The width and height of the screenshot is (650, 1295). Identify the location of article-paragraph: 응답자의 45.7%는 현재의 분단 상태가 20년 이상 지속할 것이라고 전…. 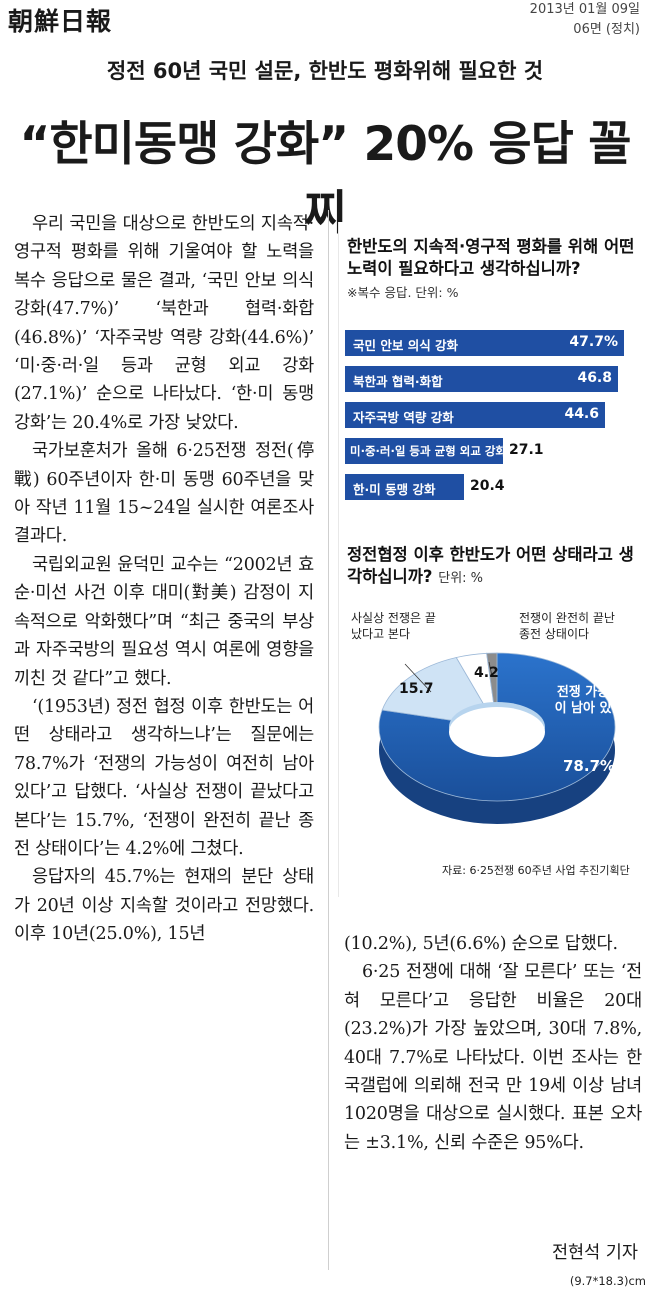
(164, 906).